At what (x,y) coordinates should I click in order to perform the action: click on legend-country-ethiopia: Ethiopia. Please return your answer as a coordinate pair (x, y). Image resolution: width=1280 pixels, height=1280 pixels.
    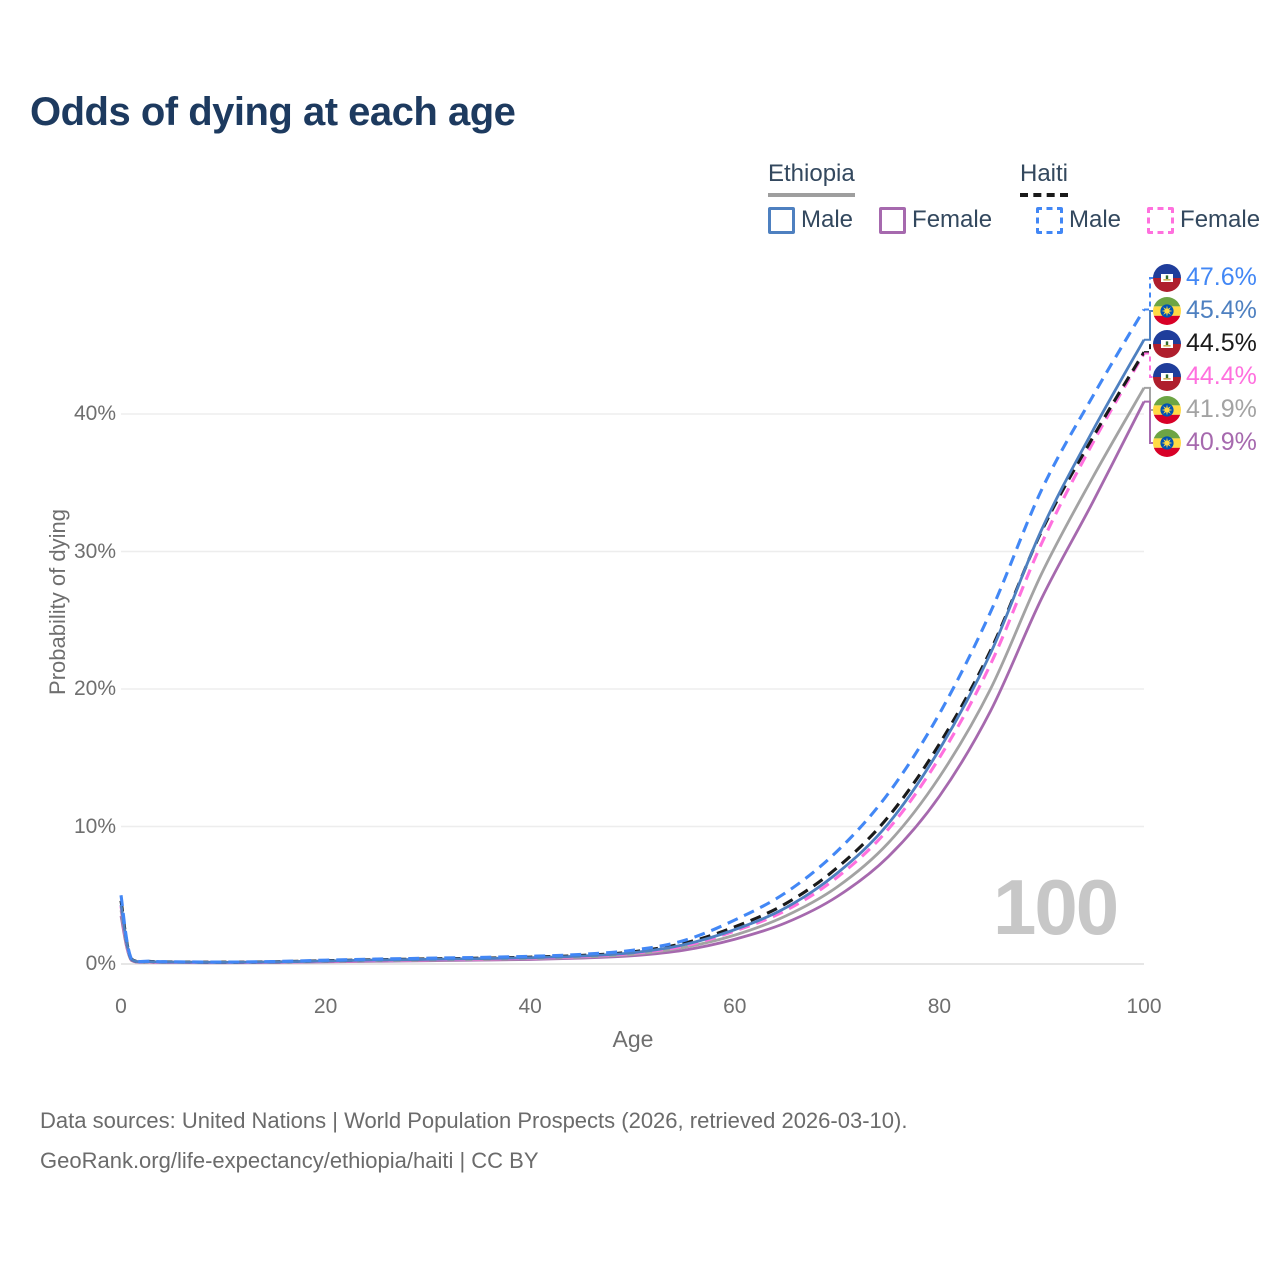
    Looking at the image, I should click on (811, 178).